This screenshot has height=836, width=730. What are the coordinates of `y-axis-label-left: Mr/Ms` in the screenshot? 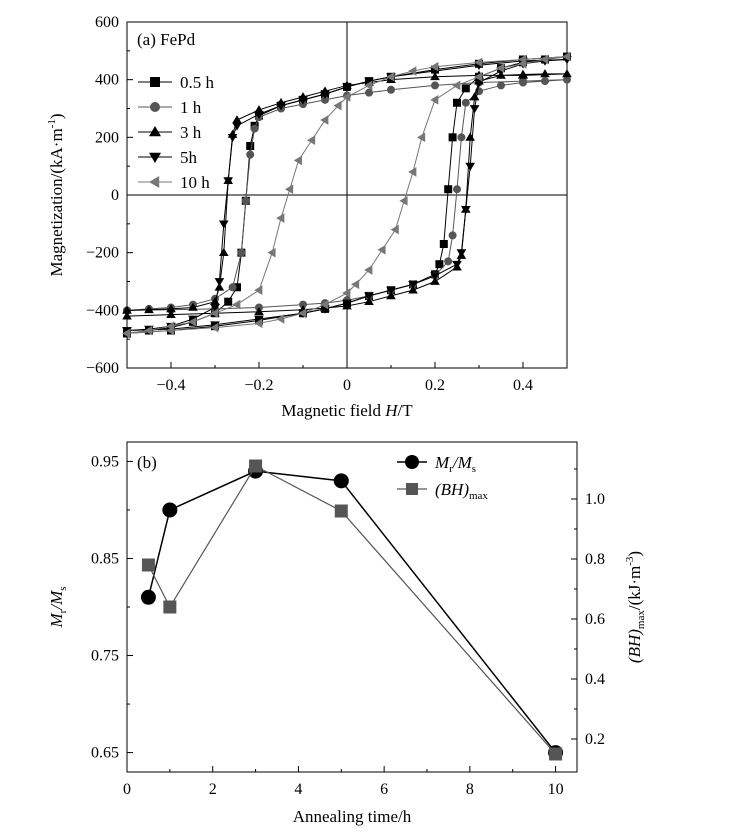 It's located at (58, 607).